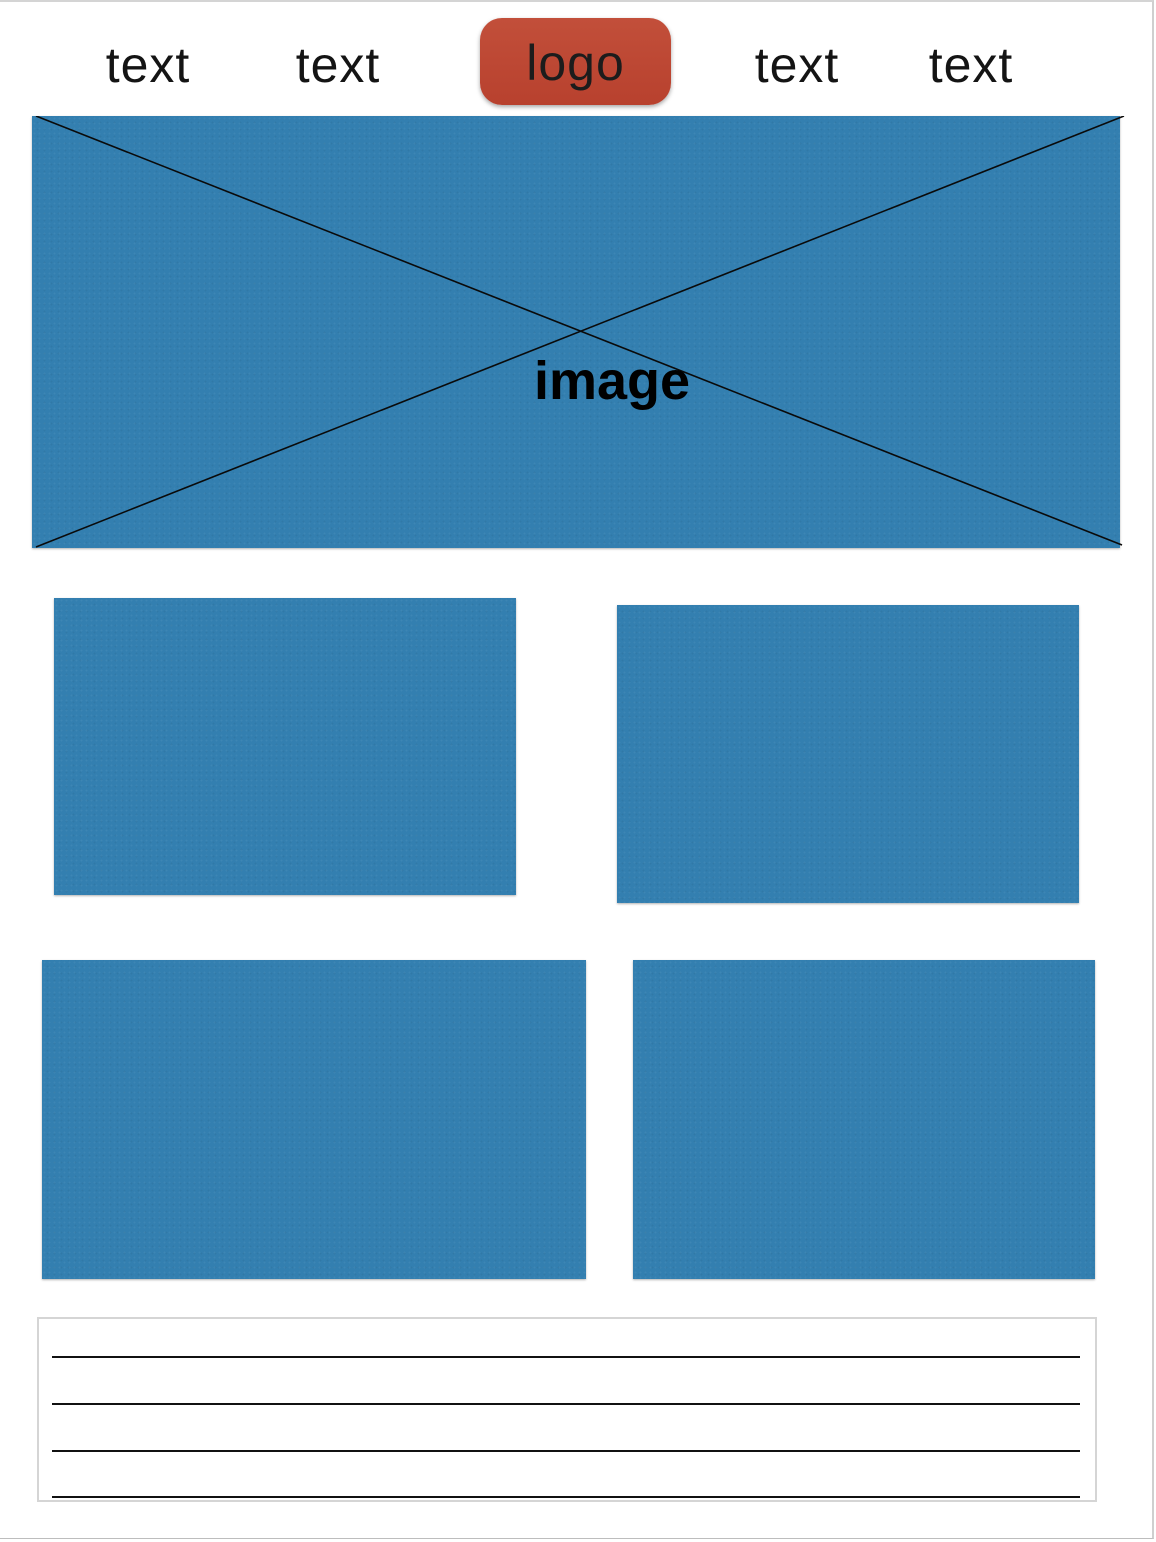 Image resolution: width=1156 pixels, height=1542 pixels. What do you see at coordinates (567, 1409) in the screenshot?
I see `text-block-placeholder` at bounding box center [567, 1409].